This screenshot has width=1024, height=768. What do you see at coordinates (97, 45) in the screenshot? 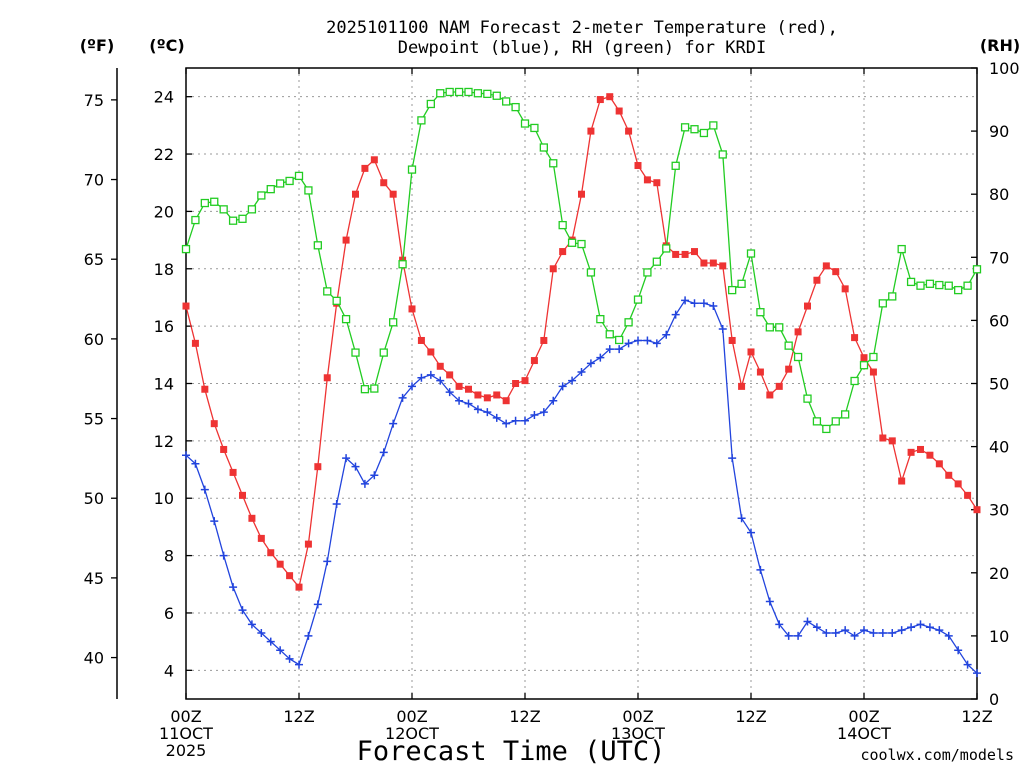
I see `fahrenheit-axis-label: (ºF)` at bounding box center [97, 45].